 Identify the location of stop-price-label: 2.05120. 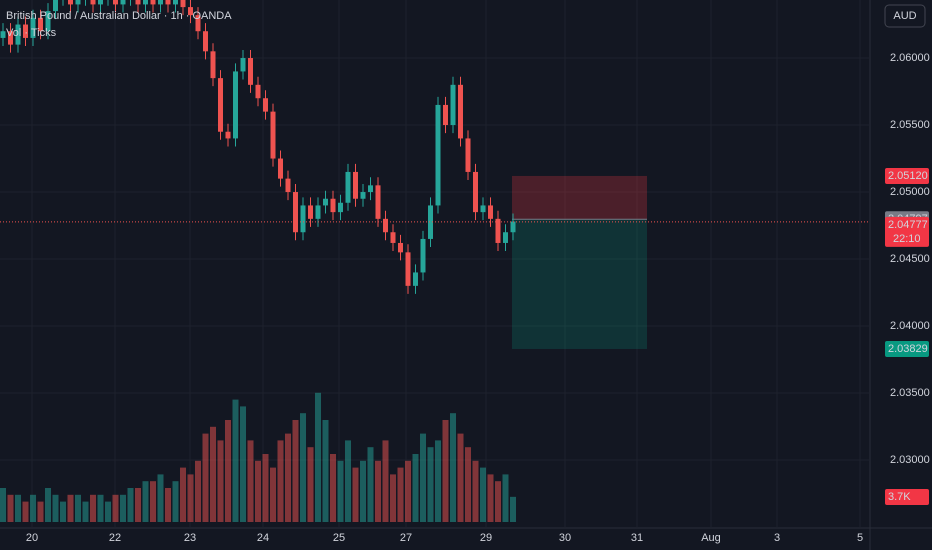
(908, 176).